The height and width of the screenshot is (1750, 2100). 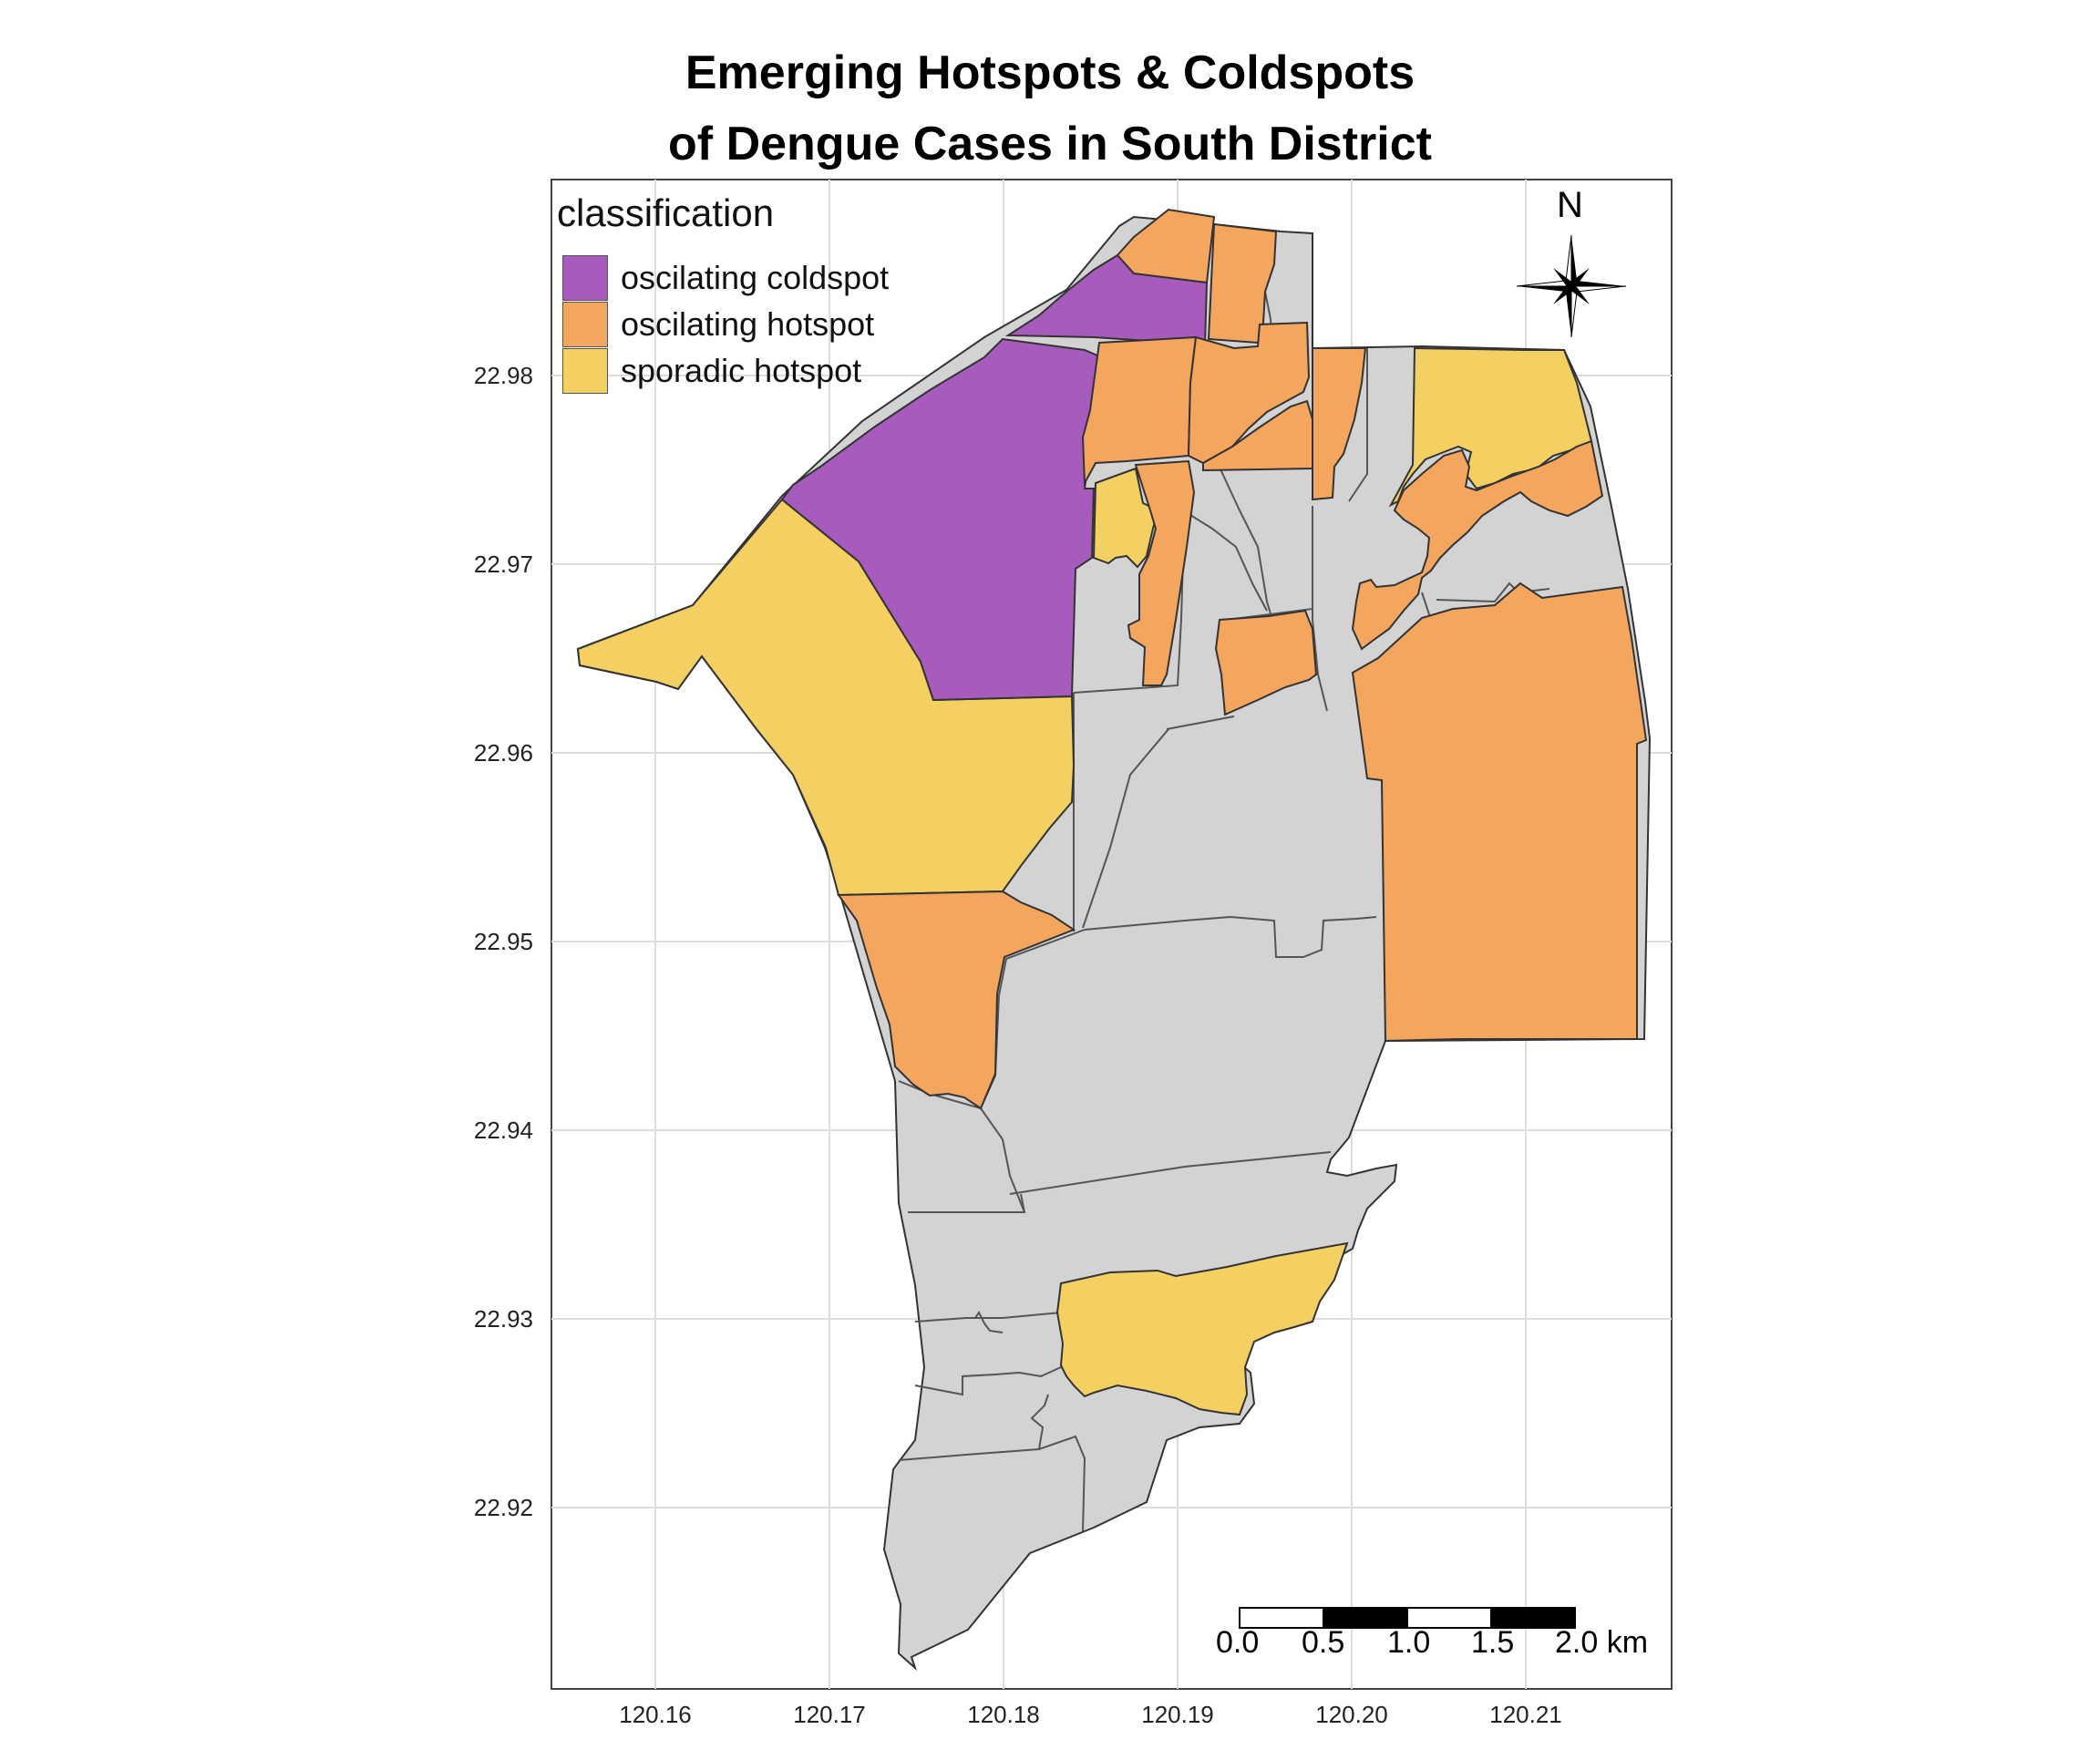 I want to click on legend-label: oscilating coldspot, so click(x=756, y=277).